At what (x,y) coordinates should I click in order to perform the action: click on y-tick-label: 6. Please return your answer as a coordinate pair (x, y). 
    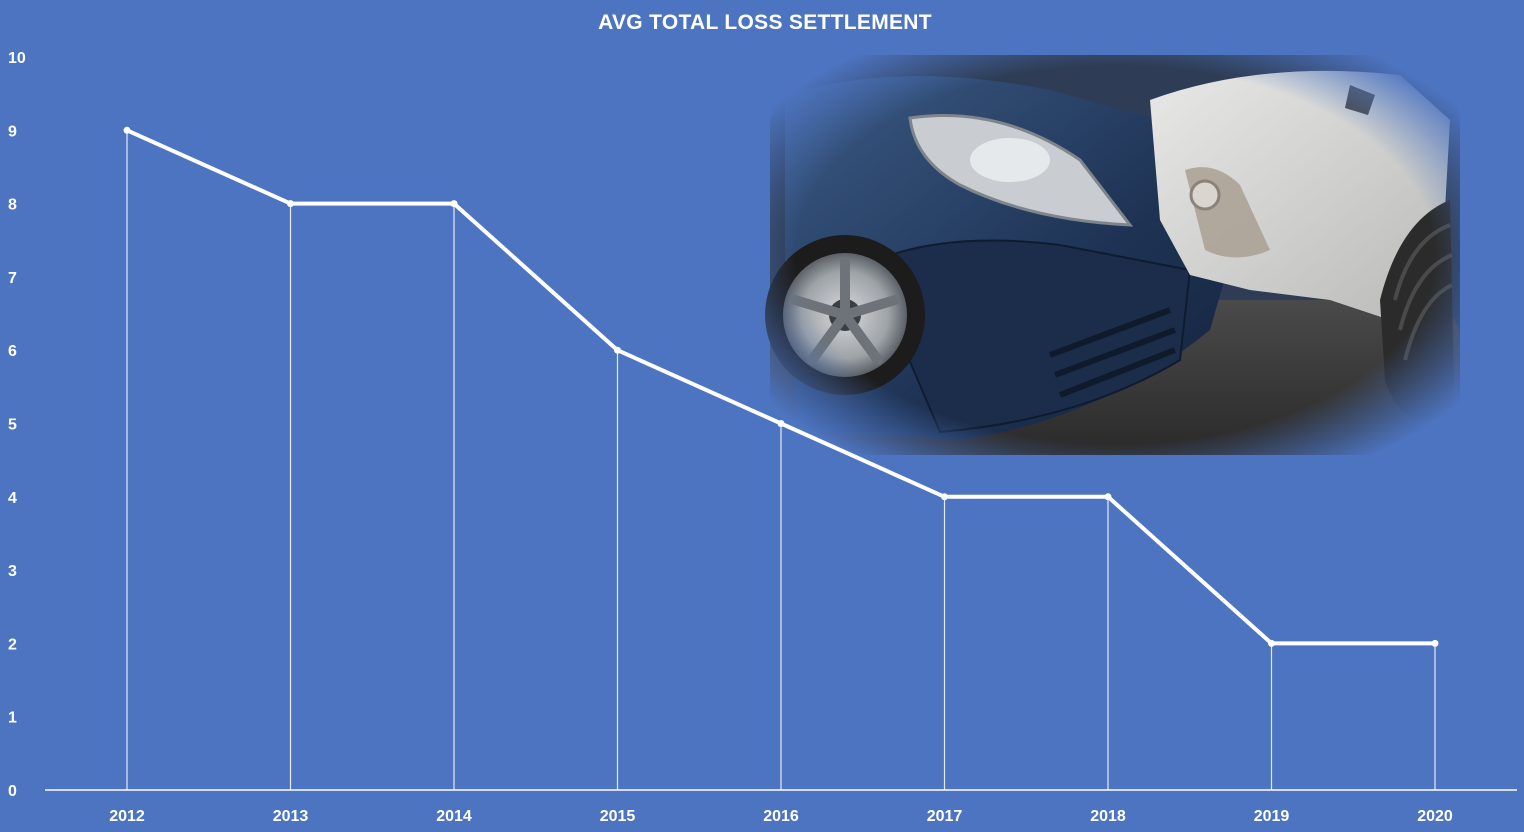
    Looking at the image, I should click on (12, 351).